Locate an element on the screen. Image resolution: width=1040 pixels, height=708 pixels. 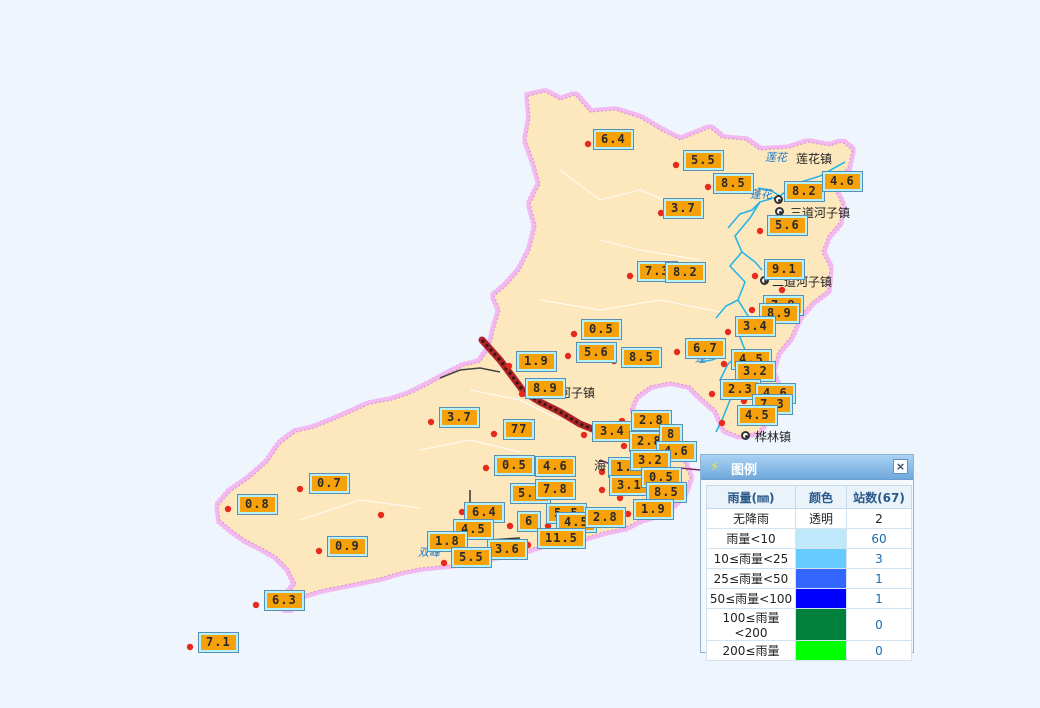
legend-header-row: 雨量(㎜) 颜色 站数(67) is located at coordinates (809, 497).